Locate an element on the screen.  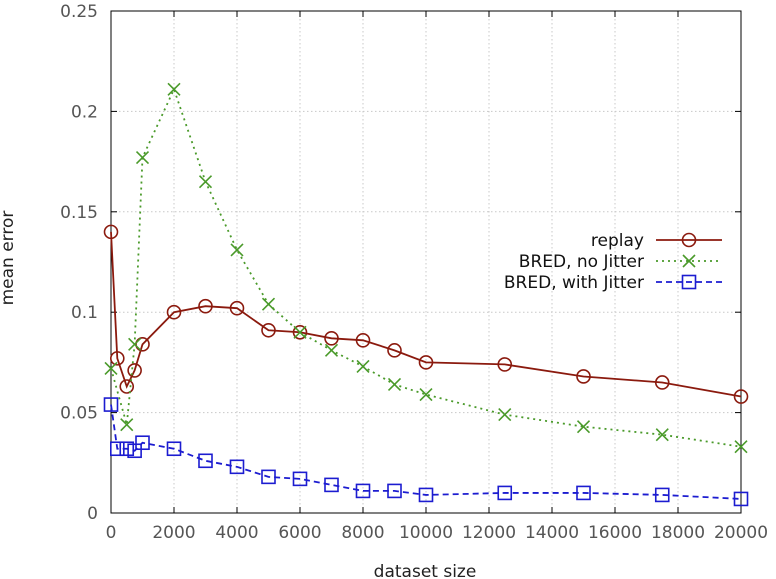
y-tick-label: 0.2 is located at coordinates (84, 112).